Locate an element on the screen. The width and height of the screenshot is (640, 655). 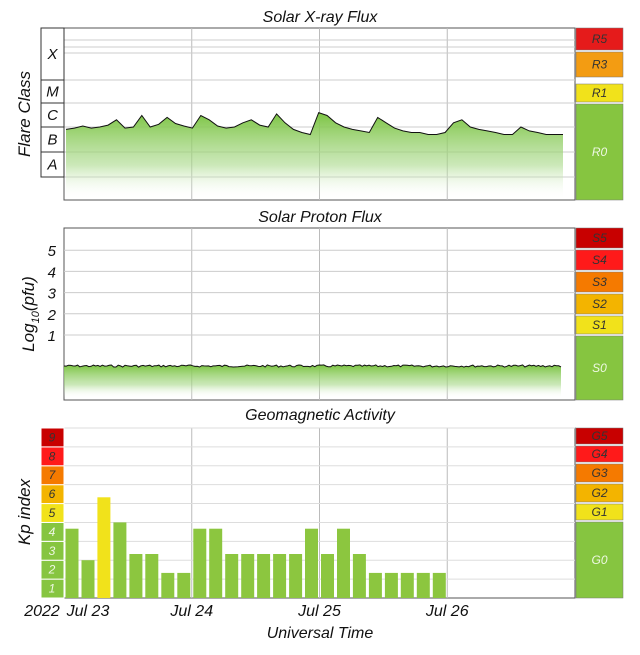
radio-scale-r3 is located at coordinates (599, 64).